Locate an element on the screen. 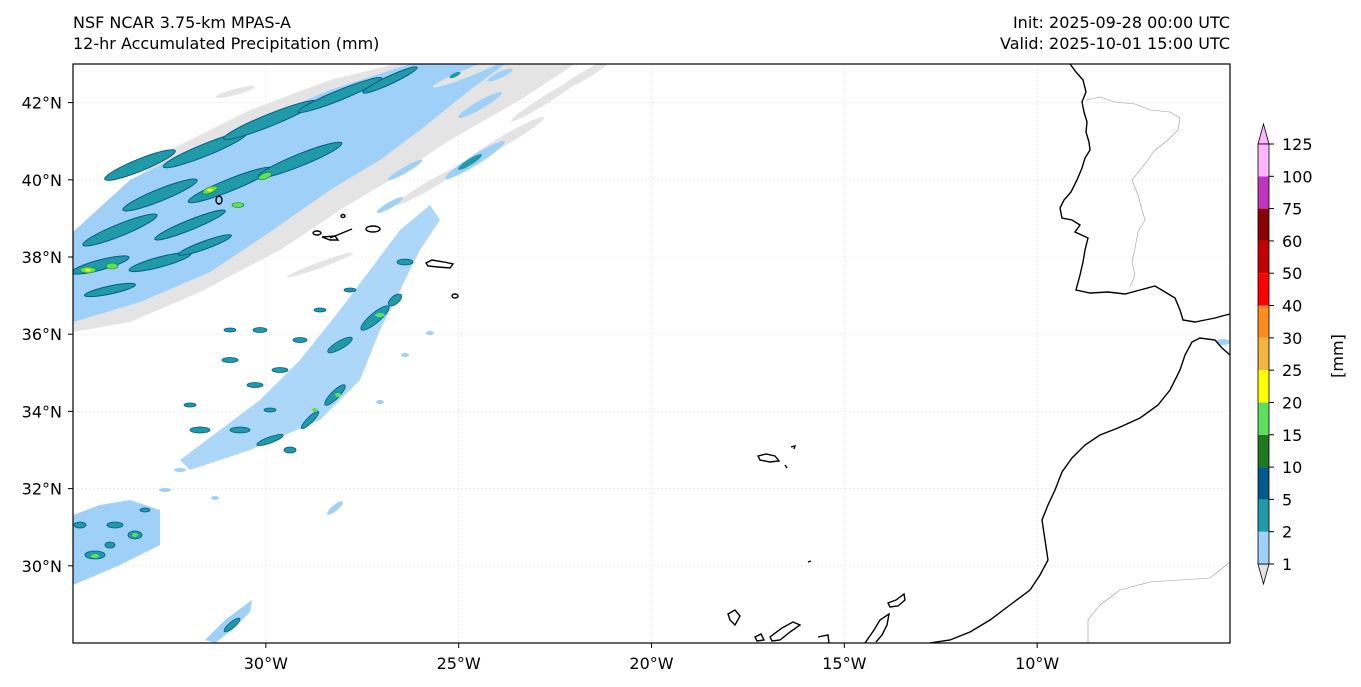 This screenshot has height=687, width=1361. init-time: Init: 2025-09-28 00:00 UTC is located at coordinates (1121, 22).